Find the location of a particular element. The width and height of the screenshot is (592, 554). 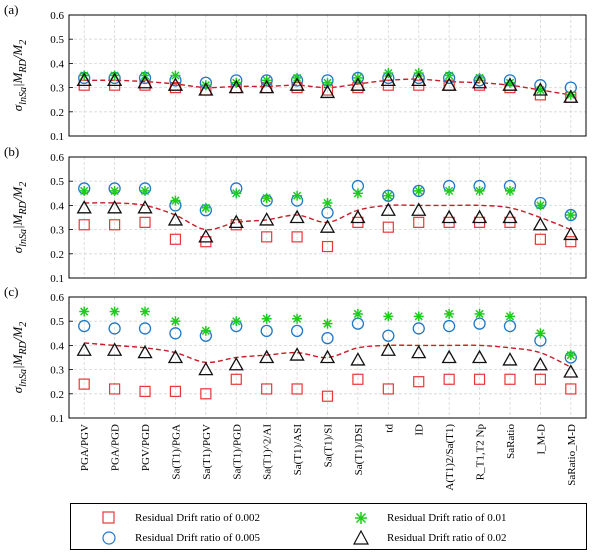

x-tick-label: A(T1)2/Sa(T1) is located at coordinates (450, 457).